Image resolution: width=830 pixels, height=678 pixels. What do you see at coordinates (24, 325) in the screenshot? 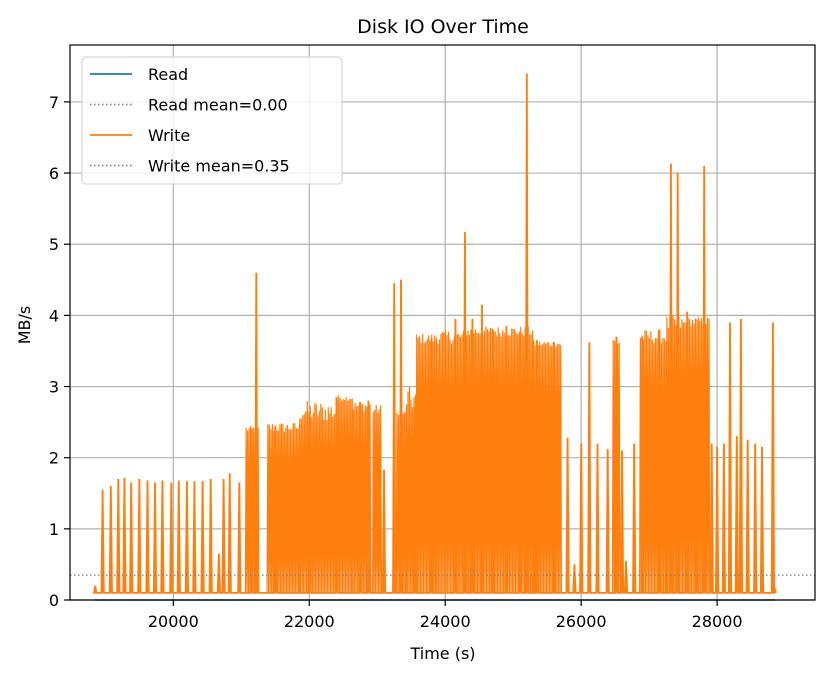
I see `y-axis-label: MB/s` at bounding box center [24, 325].